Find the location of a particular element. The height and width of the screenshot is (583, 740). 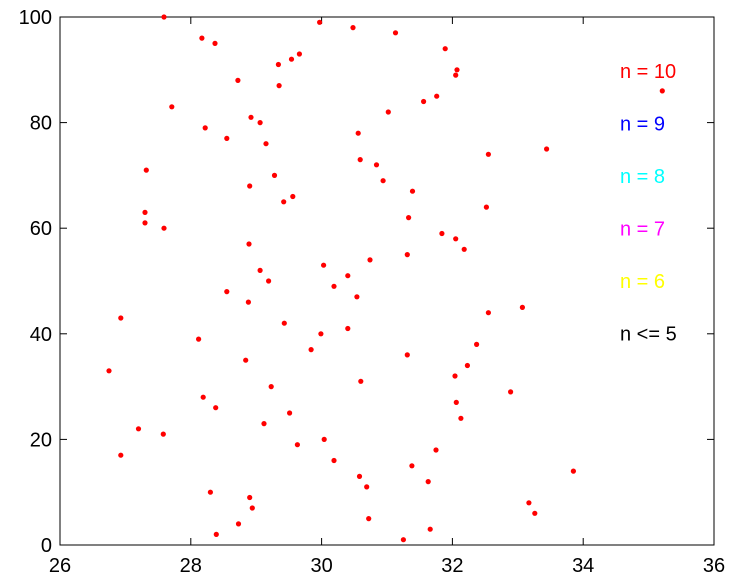

legend: n = 10 n = 9 n = 8 n = 7 n = 6 n <= 5 is located at coordinates (648, 203).